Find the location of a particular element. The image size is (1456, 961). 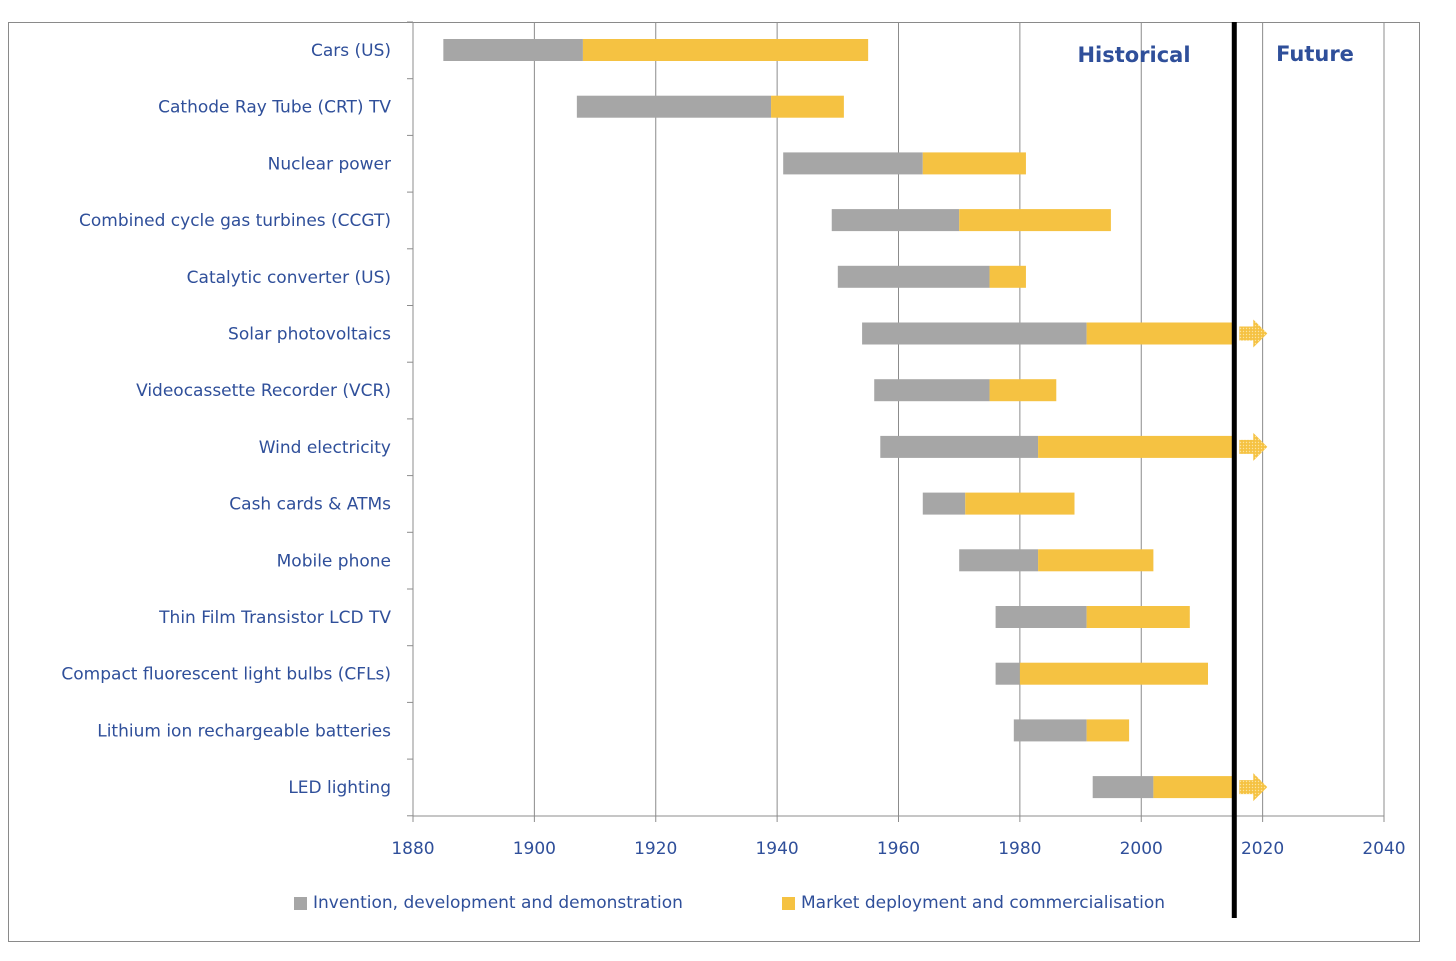

historical-label: Historical is located at coordinates (1133, 55).